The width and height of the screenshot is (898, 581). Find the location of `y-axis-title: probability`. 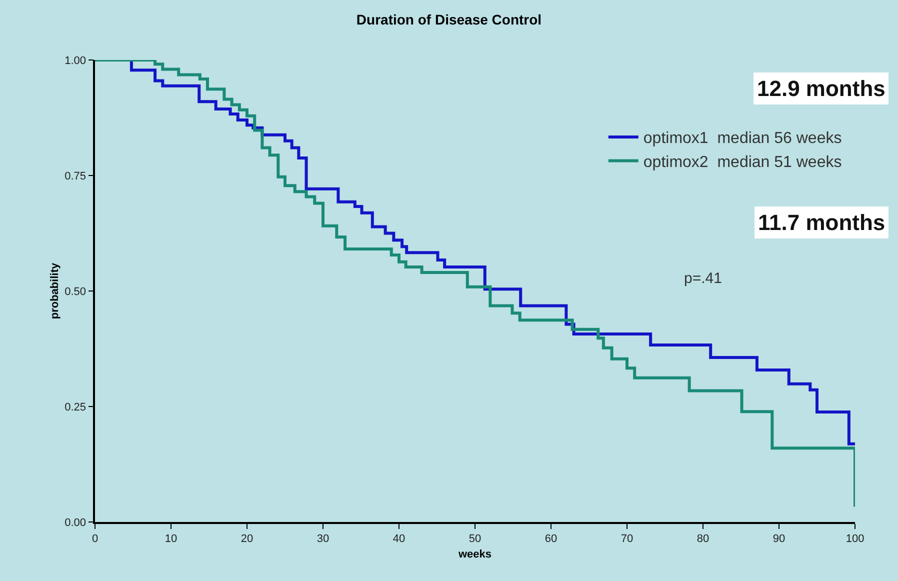

y-axis-title: probability is located at coordinates (54, 291).